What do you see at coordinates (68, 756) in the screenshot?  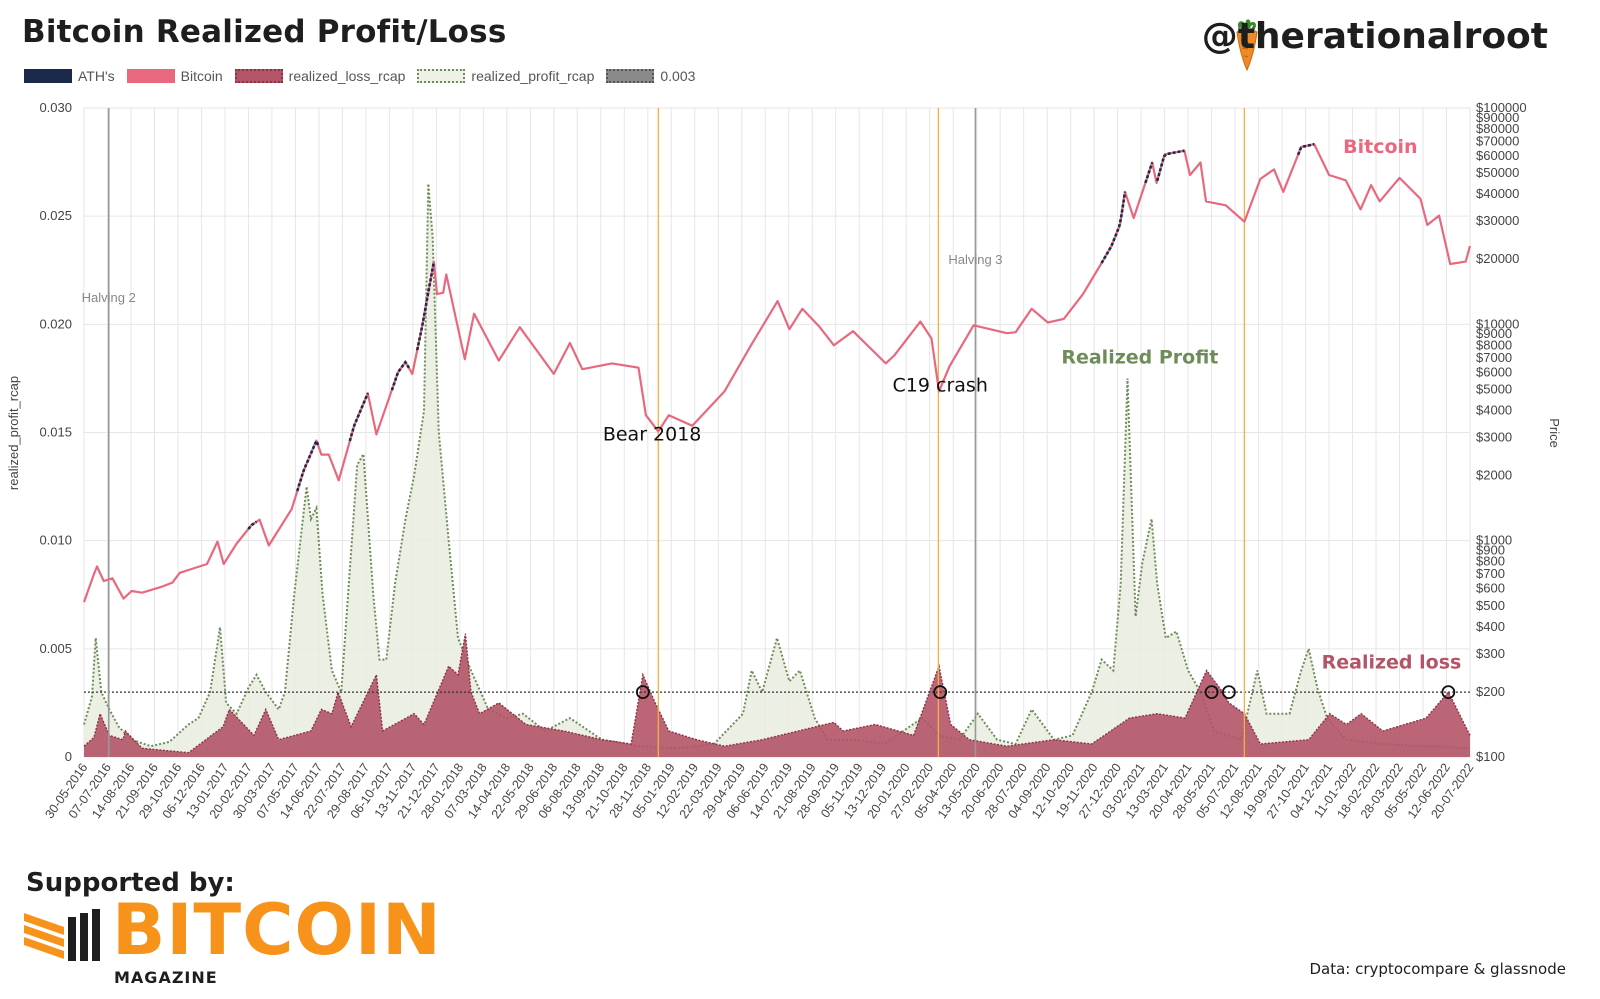 I see `y-left-tick-label: 0` at bounding box center [68, 756].